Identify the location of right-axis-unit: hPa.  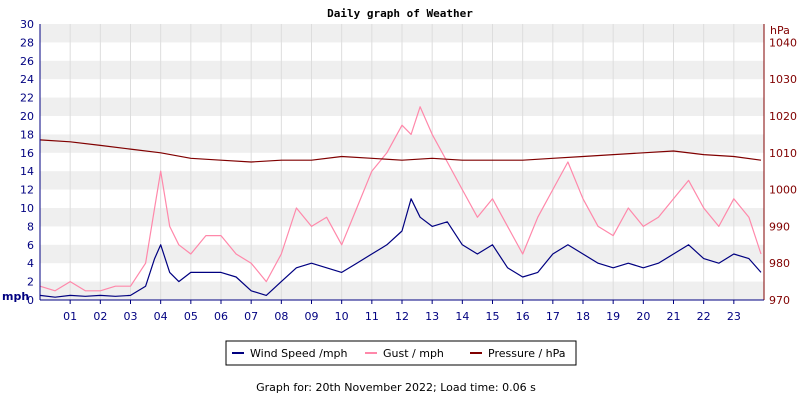
(780, 30).